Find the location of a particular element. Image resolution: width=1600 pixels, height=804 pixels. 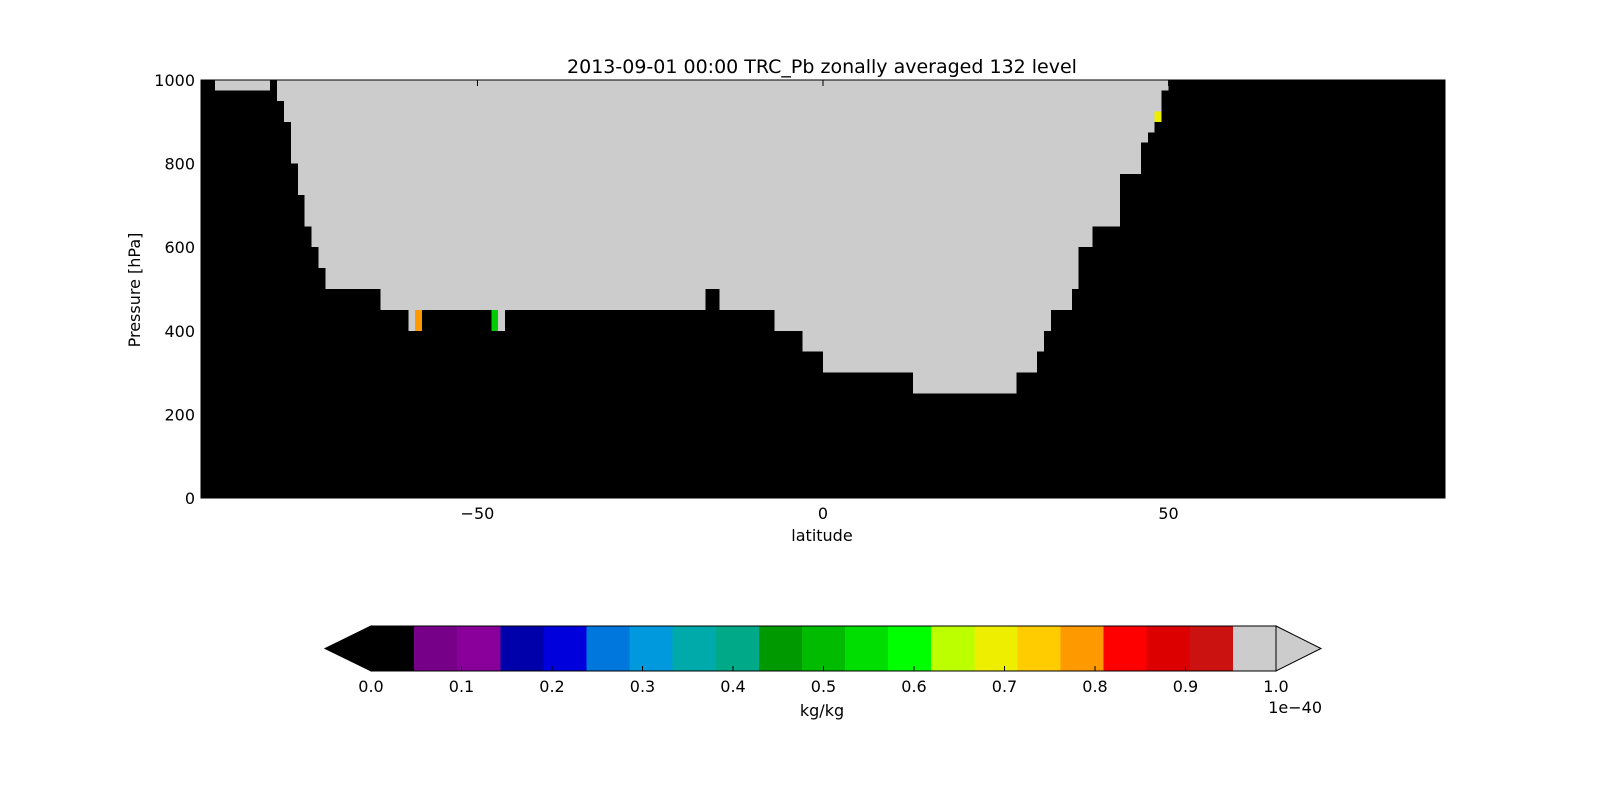

colorbar-over-extension is located at coordinates (1299, 648).